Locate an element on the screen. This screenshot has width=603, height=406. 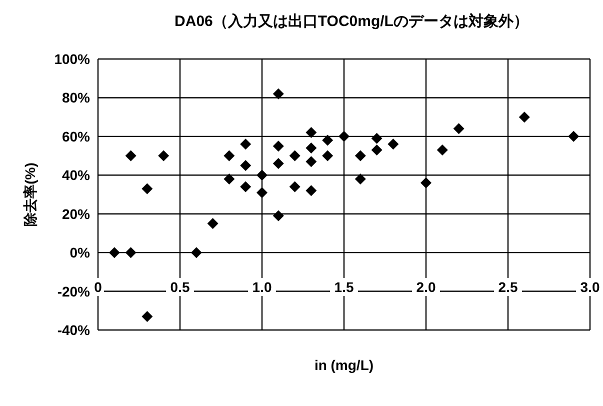
y-tick-label: 40% is located at coordinates (76, 175).